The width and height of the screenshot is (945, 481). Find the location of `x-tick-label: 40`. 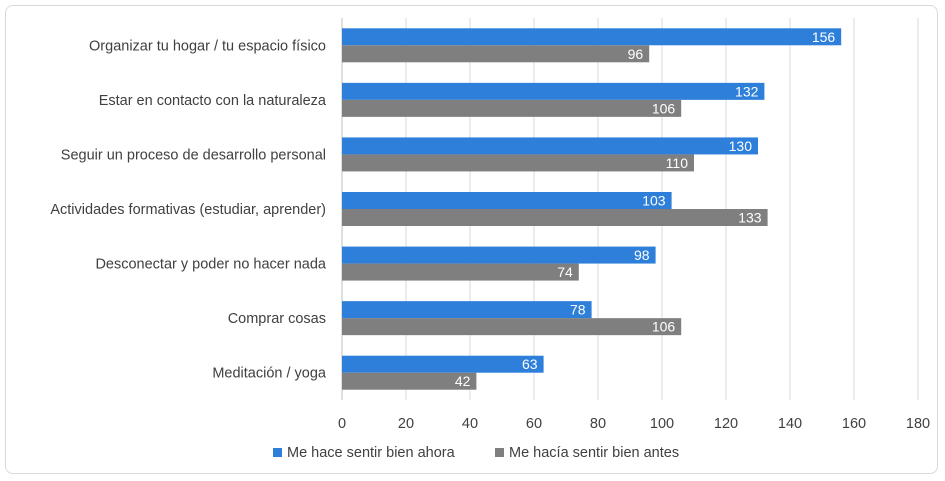

x-tick-label: 40 is located at coordinates (470, 424).